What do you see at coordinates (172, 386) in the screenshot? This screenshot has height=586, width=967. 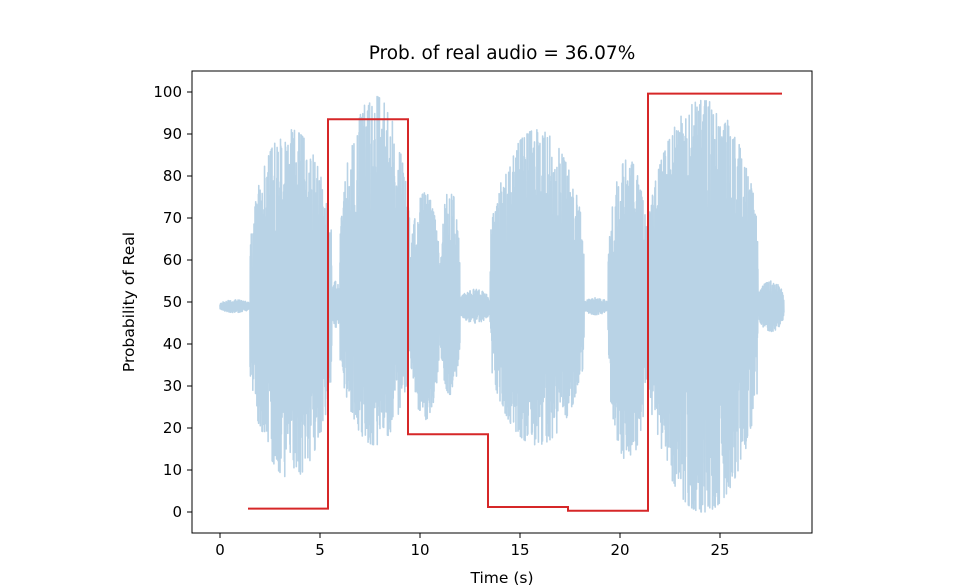 I see `y-tick-label: 30` at bounding box center [172, 386].